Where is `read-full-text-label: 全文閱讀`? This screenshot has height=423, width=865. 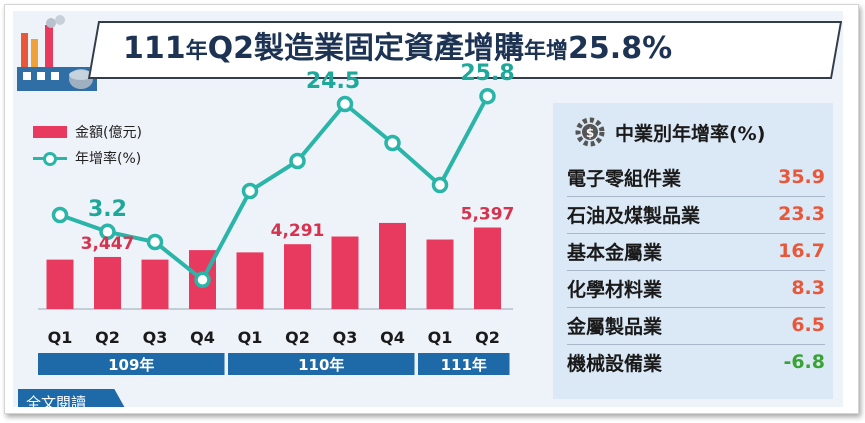
read-full-text-label: 全文閱讀 is located at coordinates (56, 400).